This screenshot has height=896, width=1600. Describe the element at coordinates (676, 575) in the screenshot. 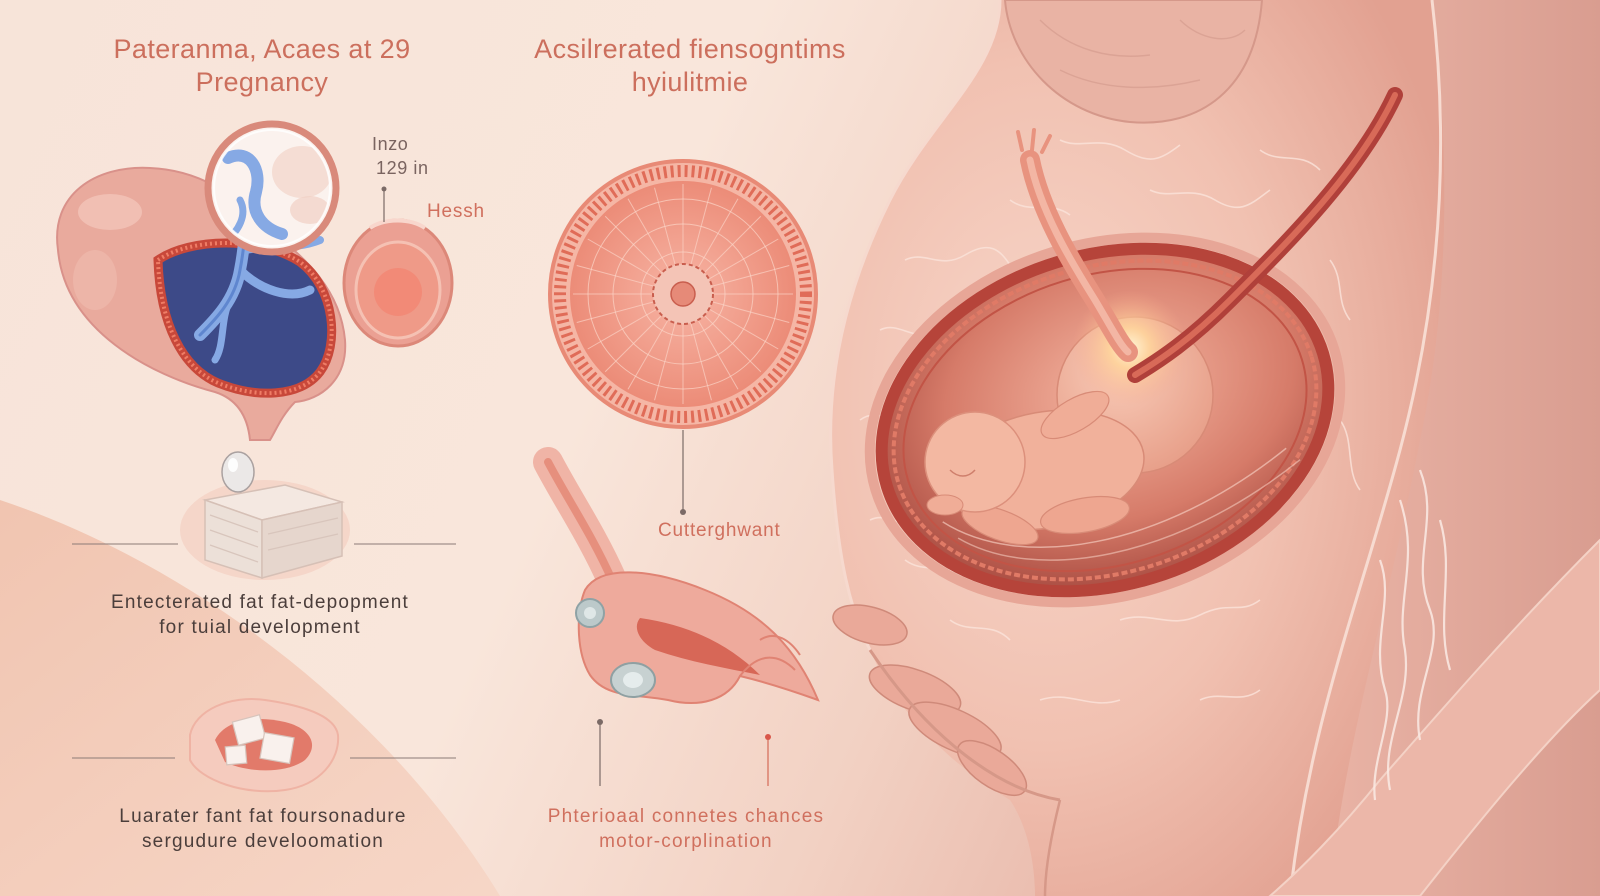

I see `uterus-tube-organ` at that location.